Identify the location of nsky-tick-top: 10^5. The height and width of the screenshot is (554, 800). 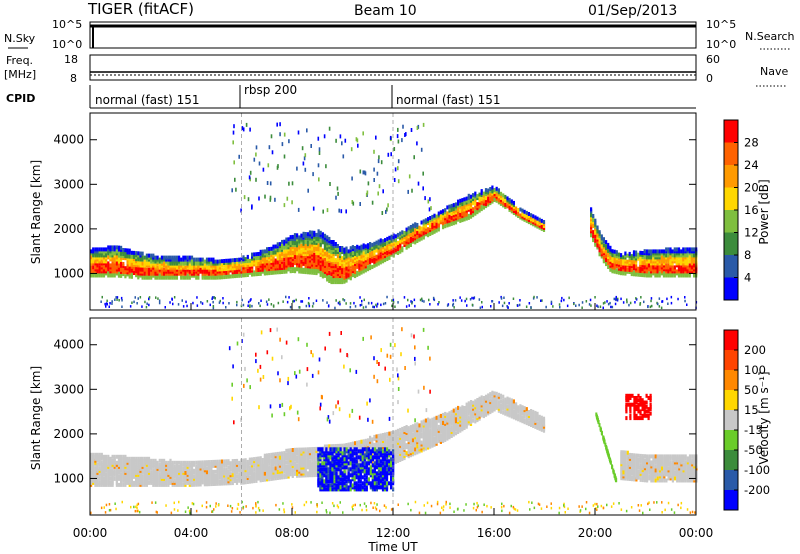
(67, 24).